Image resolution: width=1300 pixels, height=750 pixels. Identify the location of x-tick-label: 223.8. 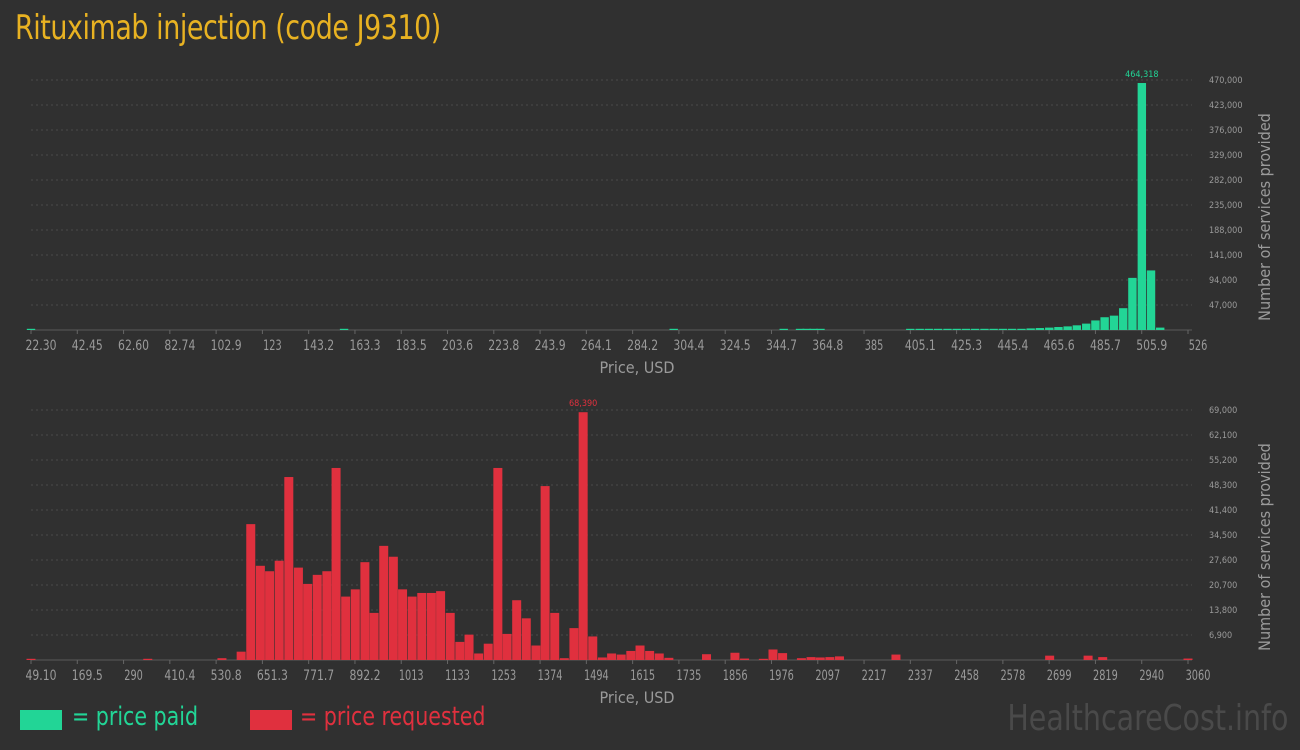
(503, 346).